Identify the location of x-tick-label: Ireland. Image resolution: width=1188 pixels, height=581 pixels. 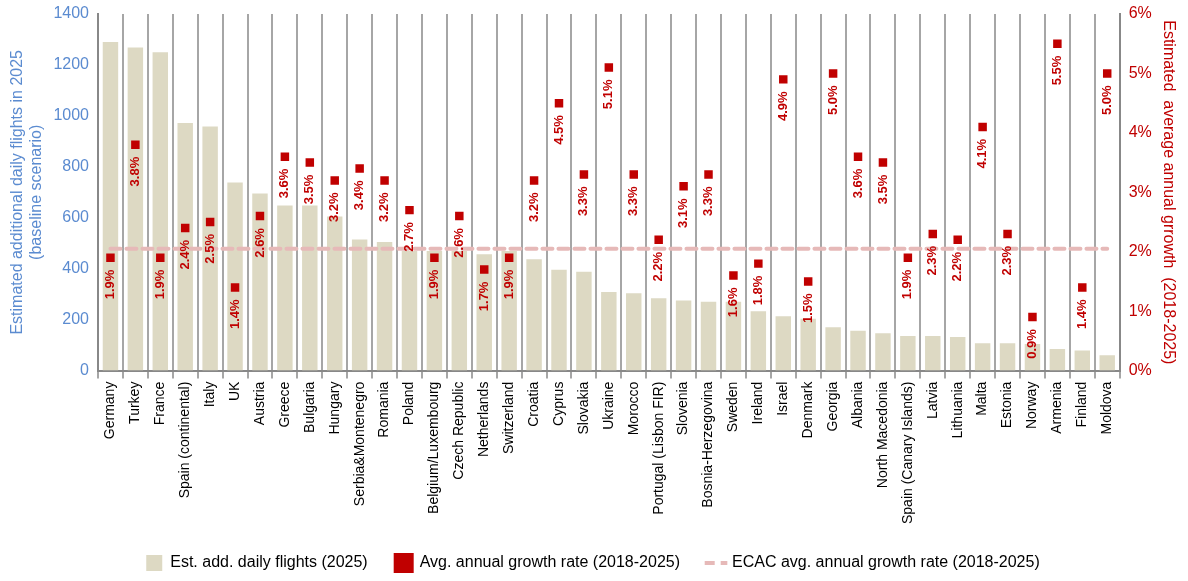
(757, 403).